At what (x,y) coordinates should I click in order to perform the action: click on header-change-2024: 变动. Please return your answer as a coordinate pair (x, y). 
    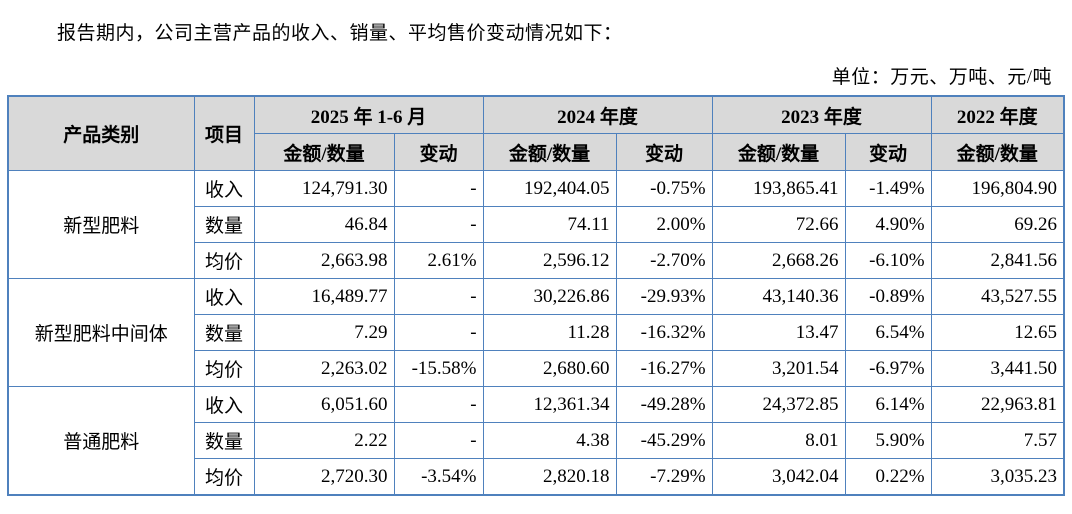
    Looking at the image, I should click on (664, 152).